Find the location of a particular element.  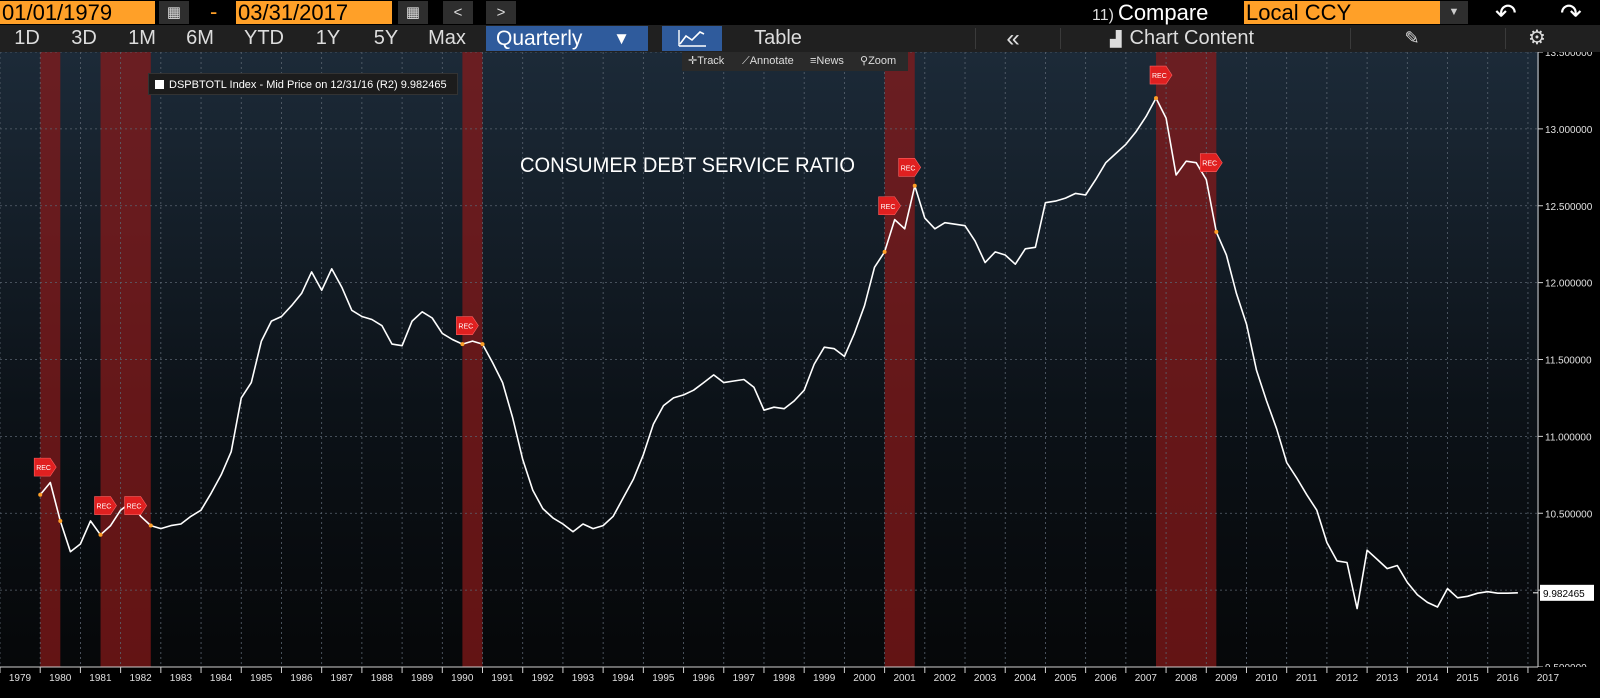

x-tick-label: 2008 is located at coordinates (1186, 678).